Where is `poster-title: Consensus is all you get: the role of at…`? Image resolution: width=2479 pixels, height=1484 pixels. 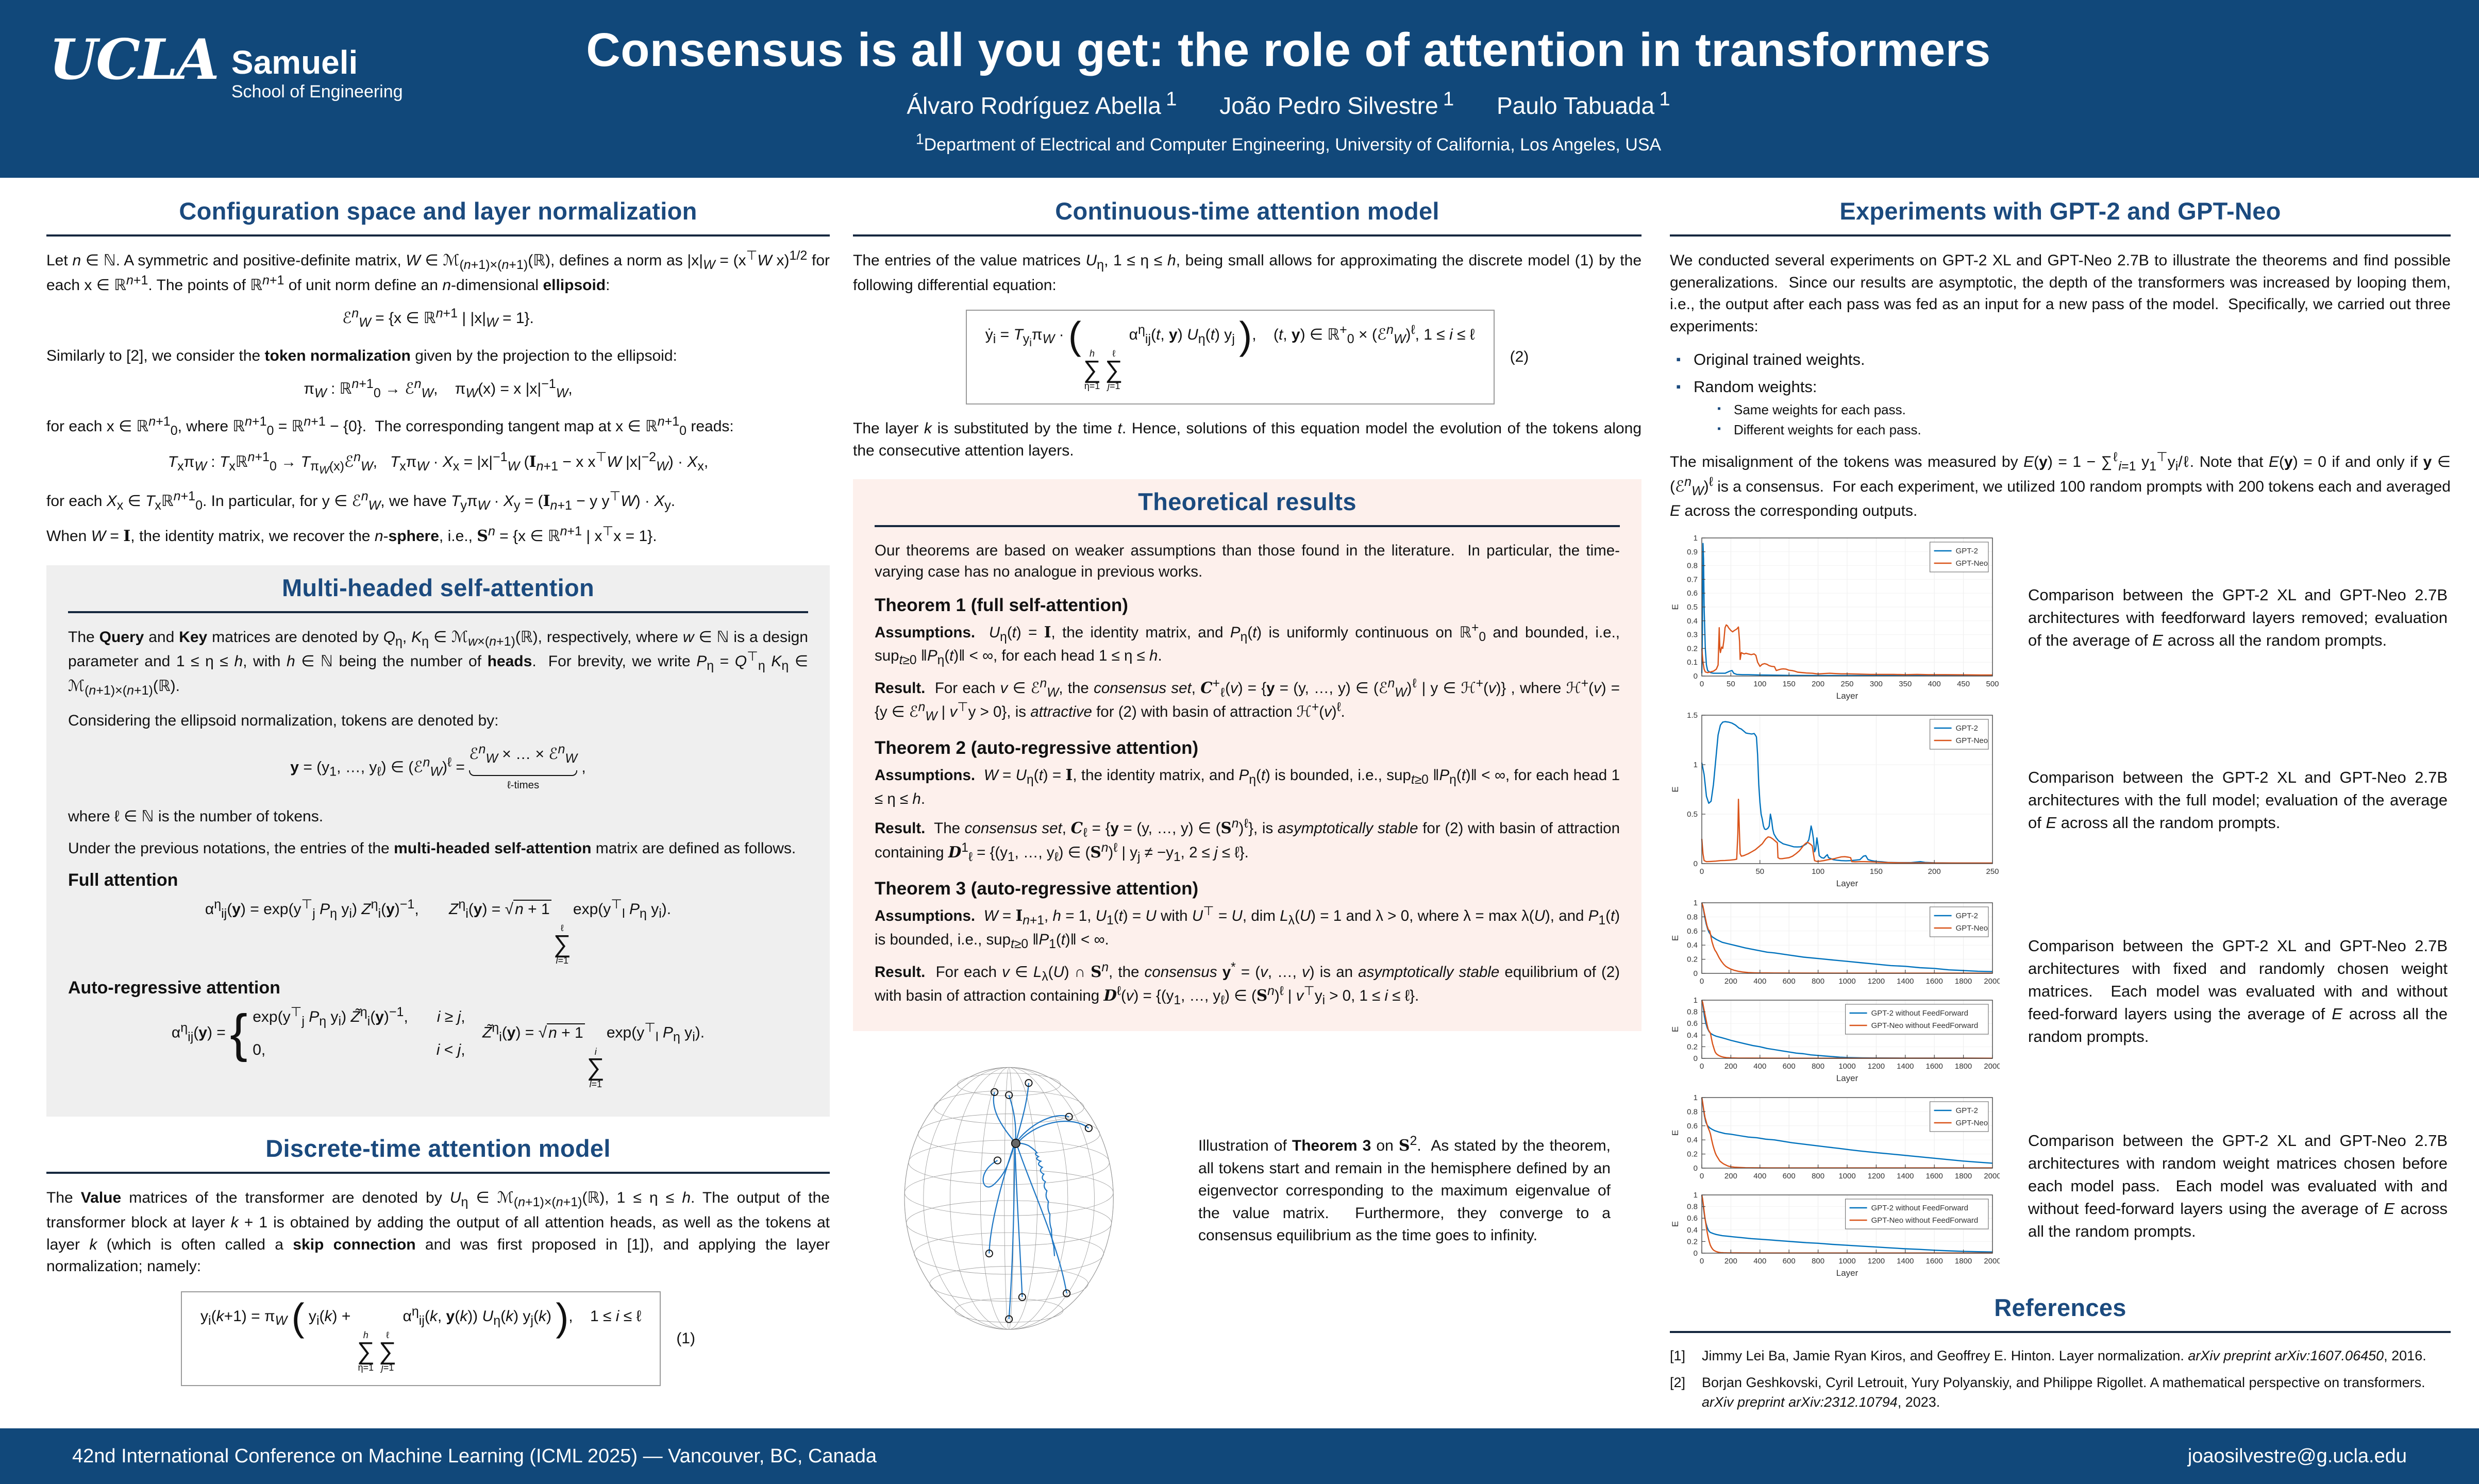
poster-title: Consensus is all you get: the role of at… is located at coordinates (1288, 50).